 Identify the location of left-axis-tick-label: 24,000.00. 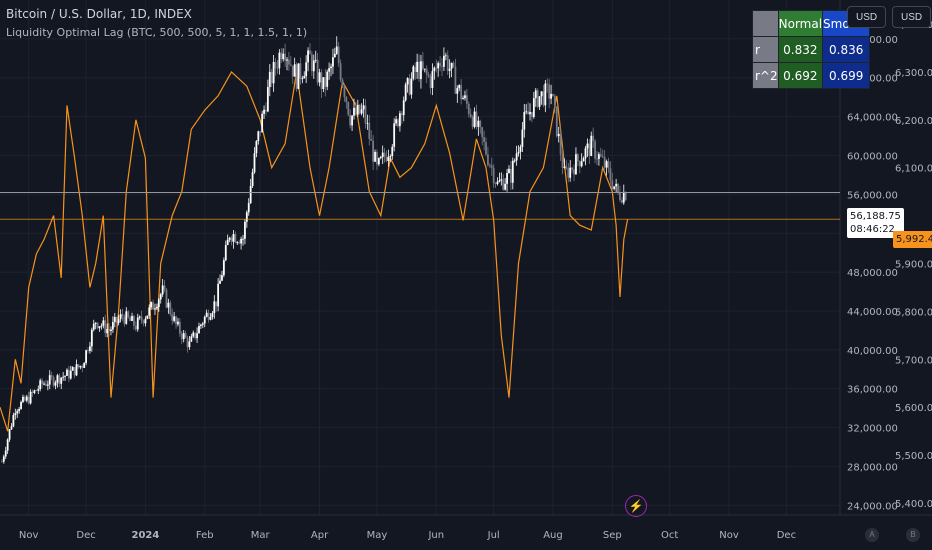
(872, 506).